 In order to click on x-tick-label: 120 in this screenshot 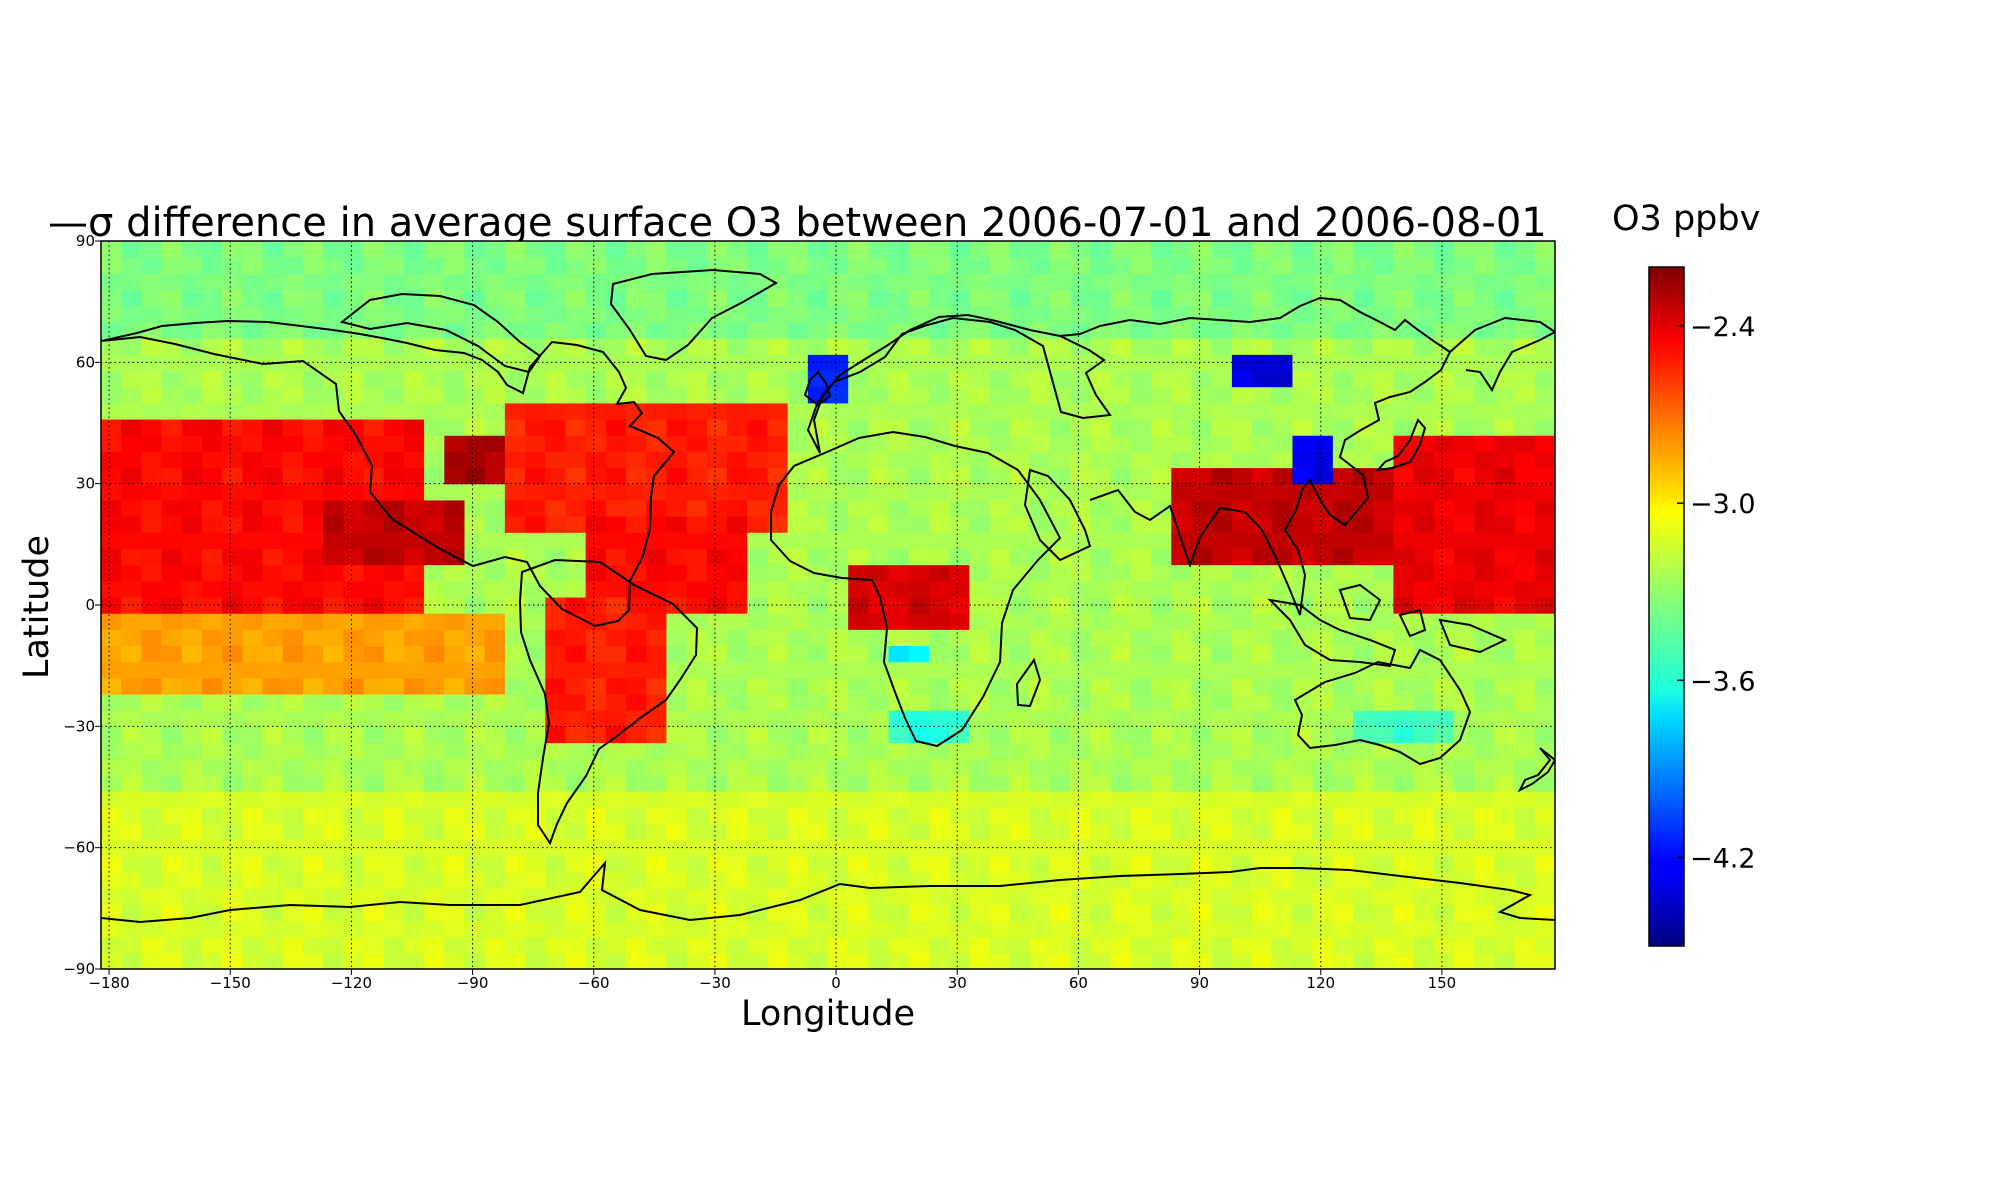, I will do `click(1320, 983)`.